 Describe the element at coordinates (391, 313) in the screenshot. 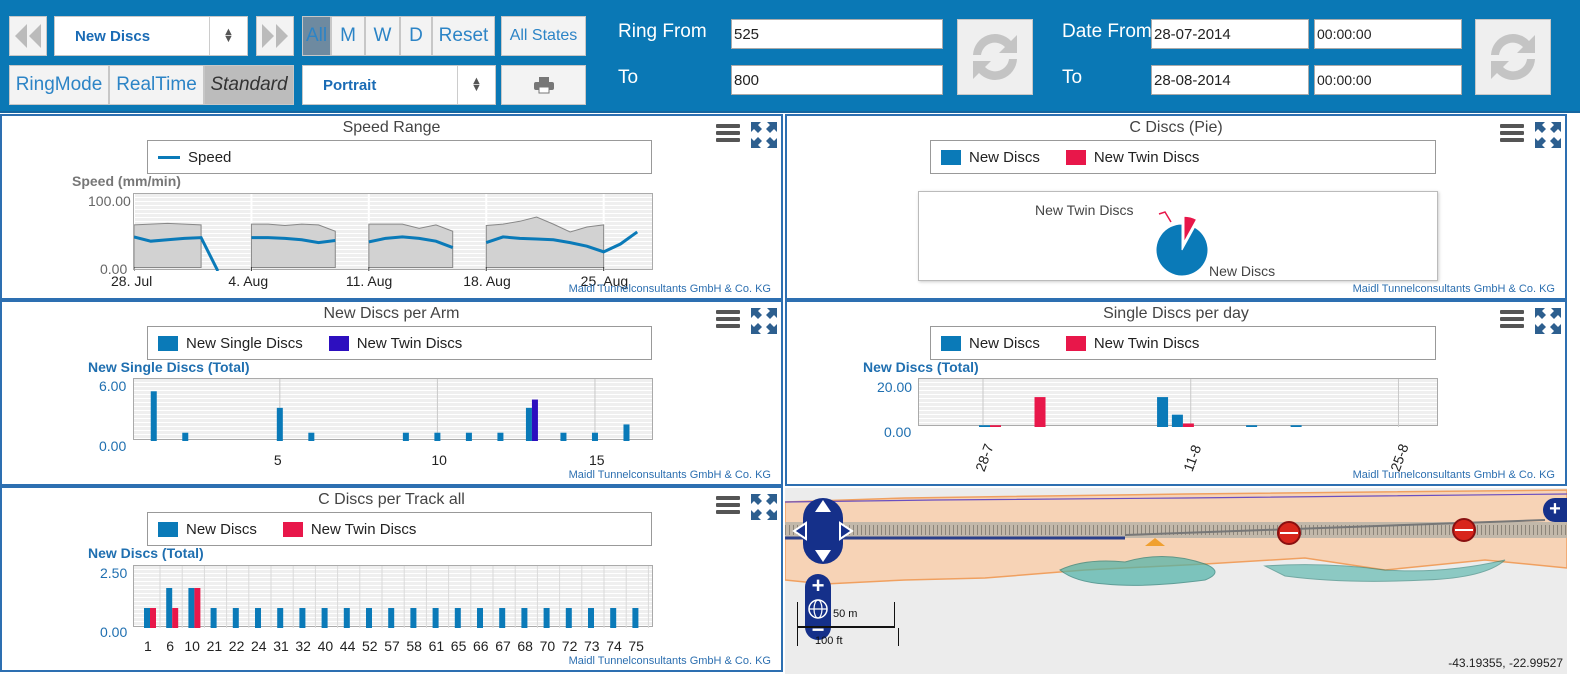

I see `panel-title: New Discs per Arm` at that location.